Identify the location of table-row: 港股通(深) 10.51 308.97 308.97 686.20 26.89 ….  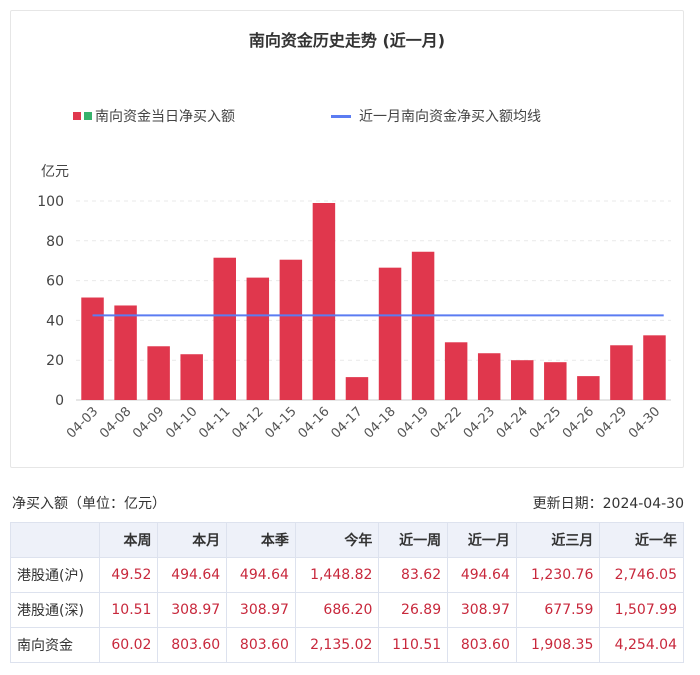
(347, 610).